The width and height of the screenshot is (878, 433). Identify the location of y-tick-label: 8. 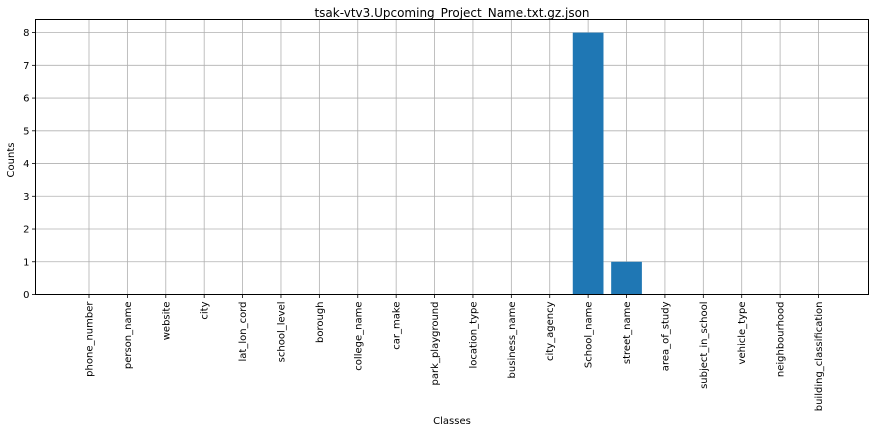
(26, 33).